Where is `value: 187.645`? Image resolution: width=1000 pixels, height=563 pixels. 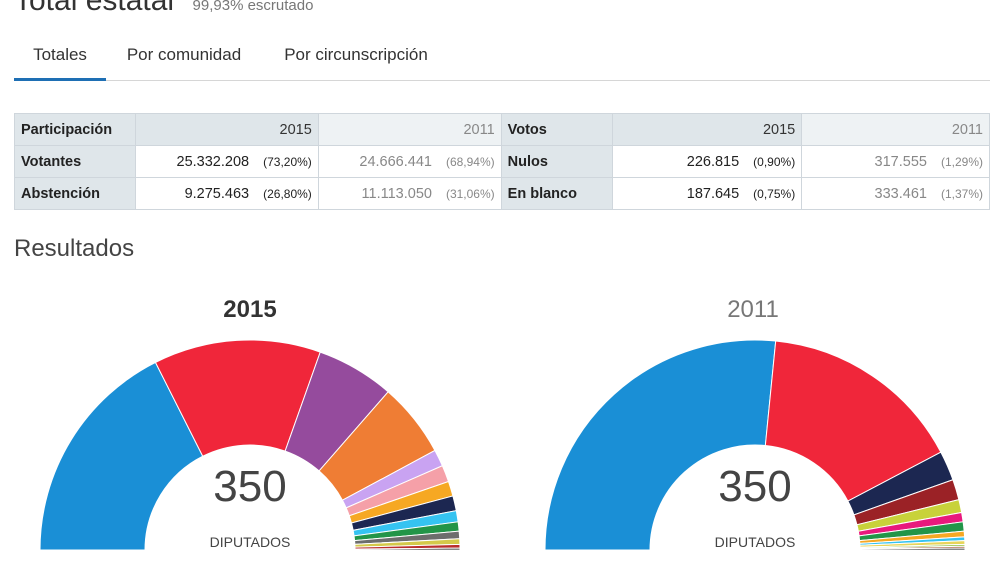
value: 187.645 is located at coordinates (713, 193).